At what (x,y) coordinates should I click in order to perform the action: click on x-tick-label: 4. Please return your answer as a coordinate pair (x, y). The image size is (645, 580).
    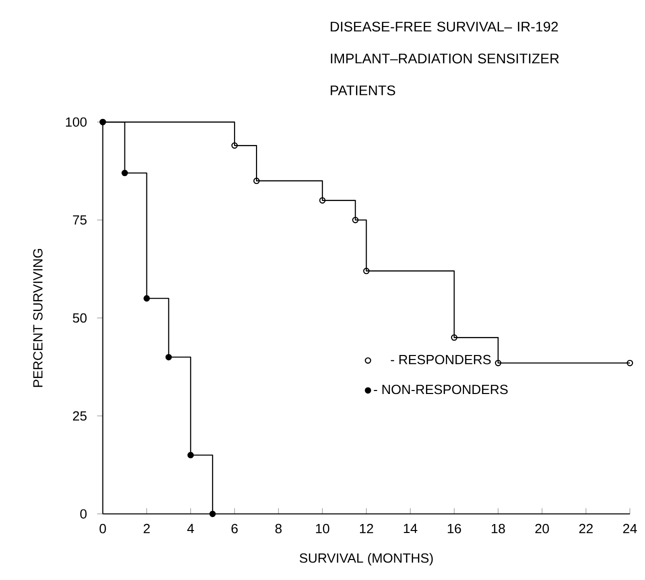
    Looking at the image, I should click on (190, 529).